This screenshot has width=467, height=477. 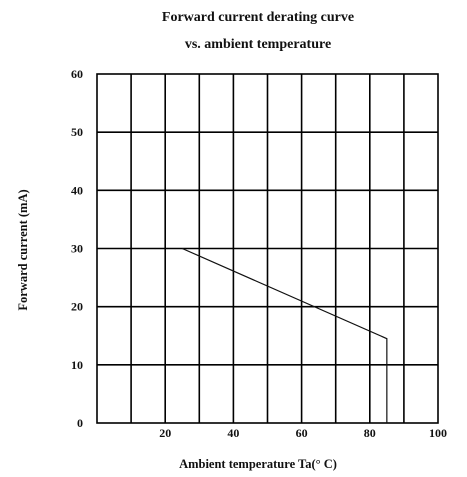 I want to click on chart-title: Forward current derating curve, so click(x=258, y=17).